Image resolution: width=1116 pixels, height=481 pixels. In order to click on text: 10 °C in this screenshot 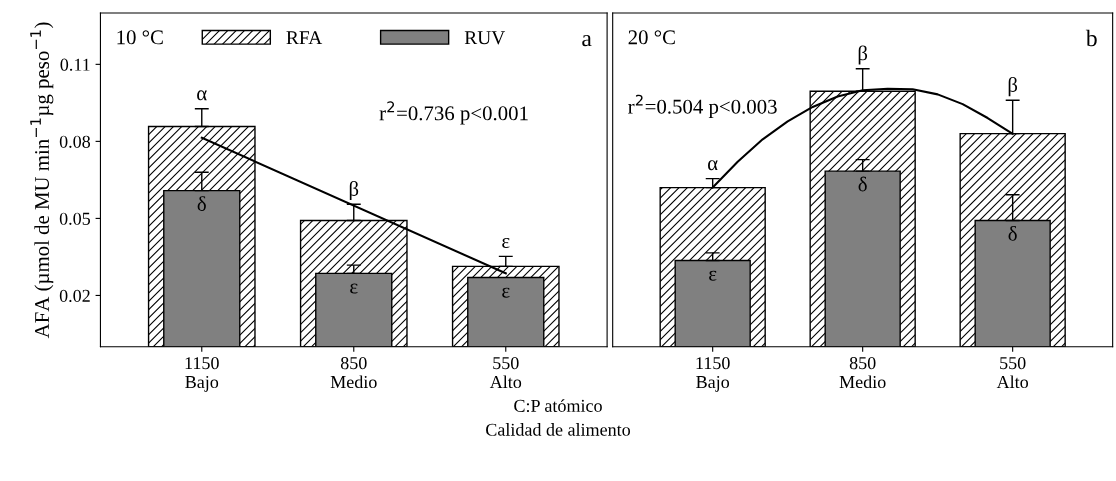, I will do `click(140, 37)`.